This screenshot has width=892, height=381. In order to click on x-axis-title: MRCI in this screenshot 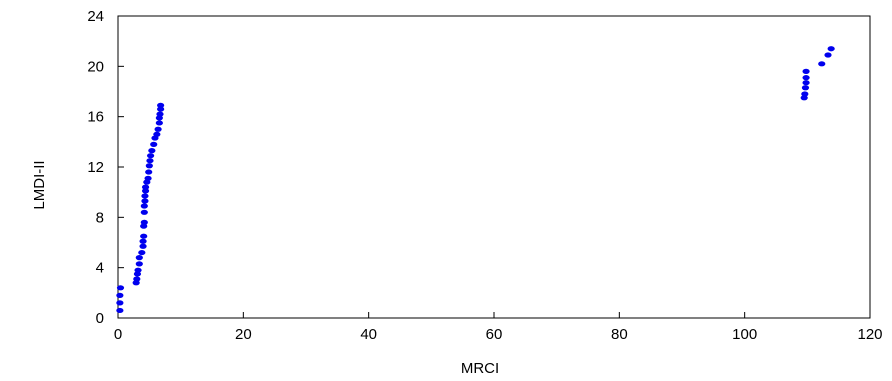, I will do `click(480, 368)`.